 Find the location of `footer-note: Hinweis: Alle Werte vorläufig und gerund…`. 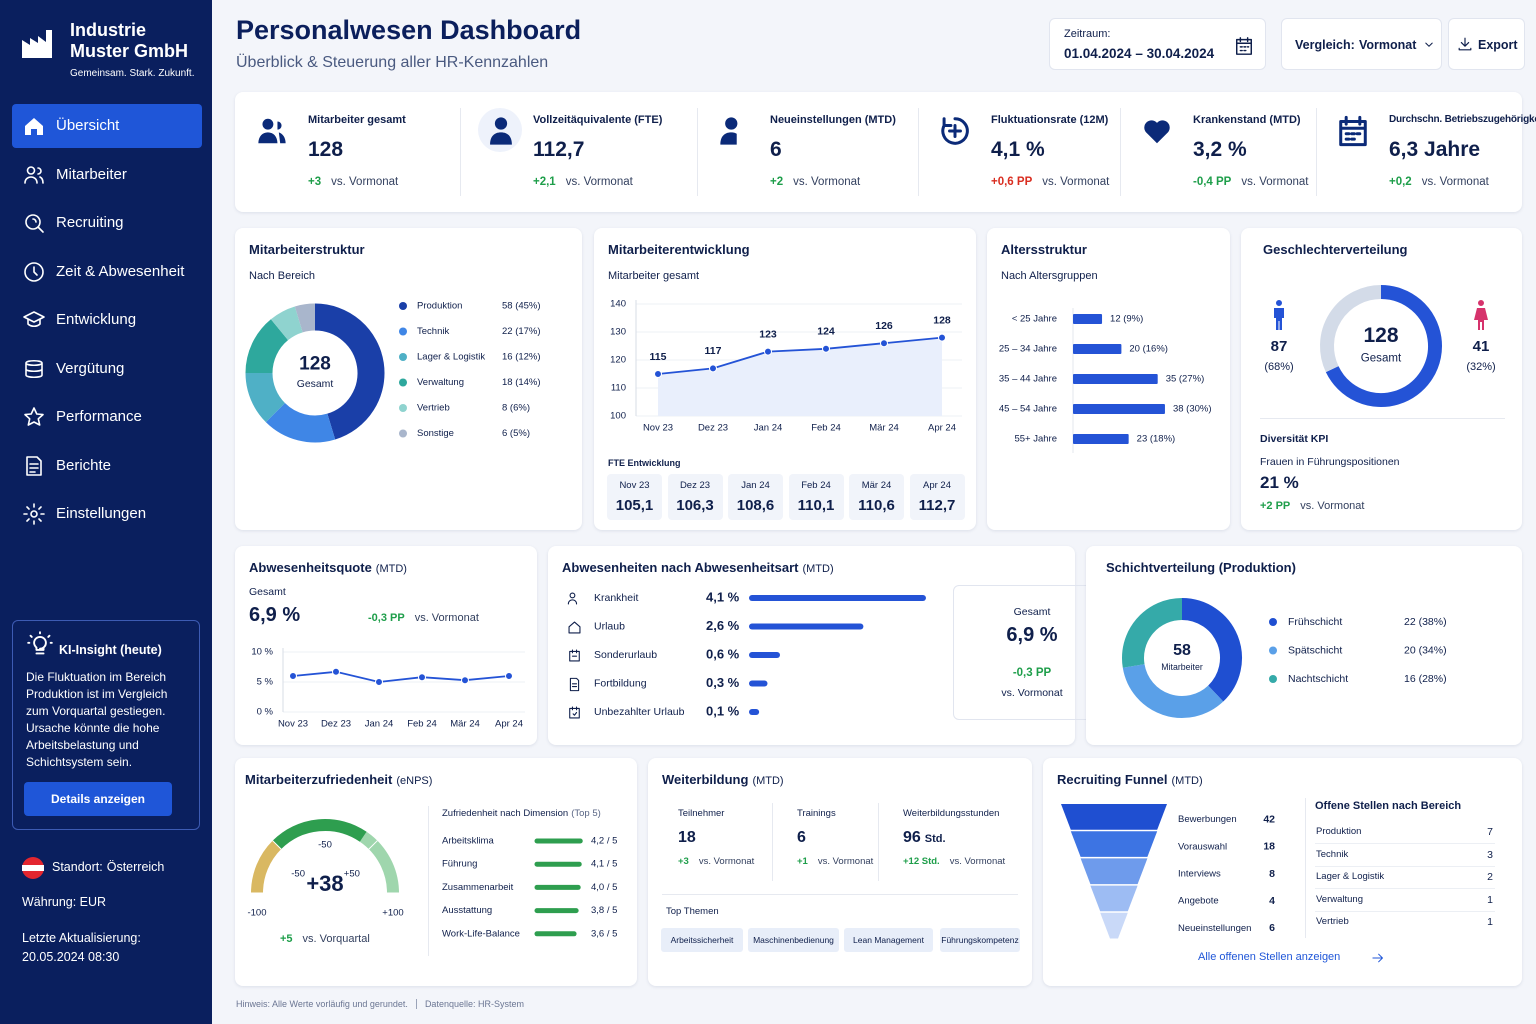

footer-note: Hinweis: Alle Werte vorläufig und gerund… is located at coordinates (326, 1004).